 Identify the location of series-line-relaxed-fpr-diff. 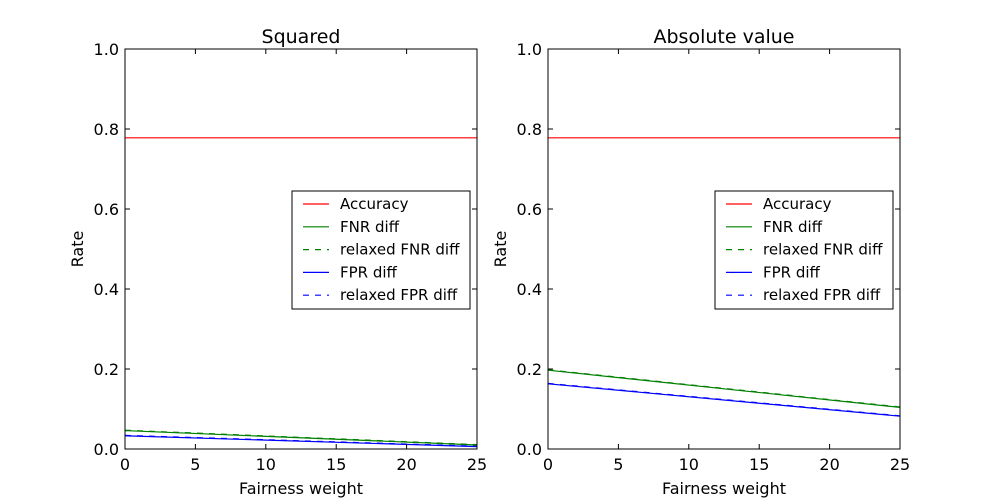
(301, 440).